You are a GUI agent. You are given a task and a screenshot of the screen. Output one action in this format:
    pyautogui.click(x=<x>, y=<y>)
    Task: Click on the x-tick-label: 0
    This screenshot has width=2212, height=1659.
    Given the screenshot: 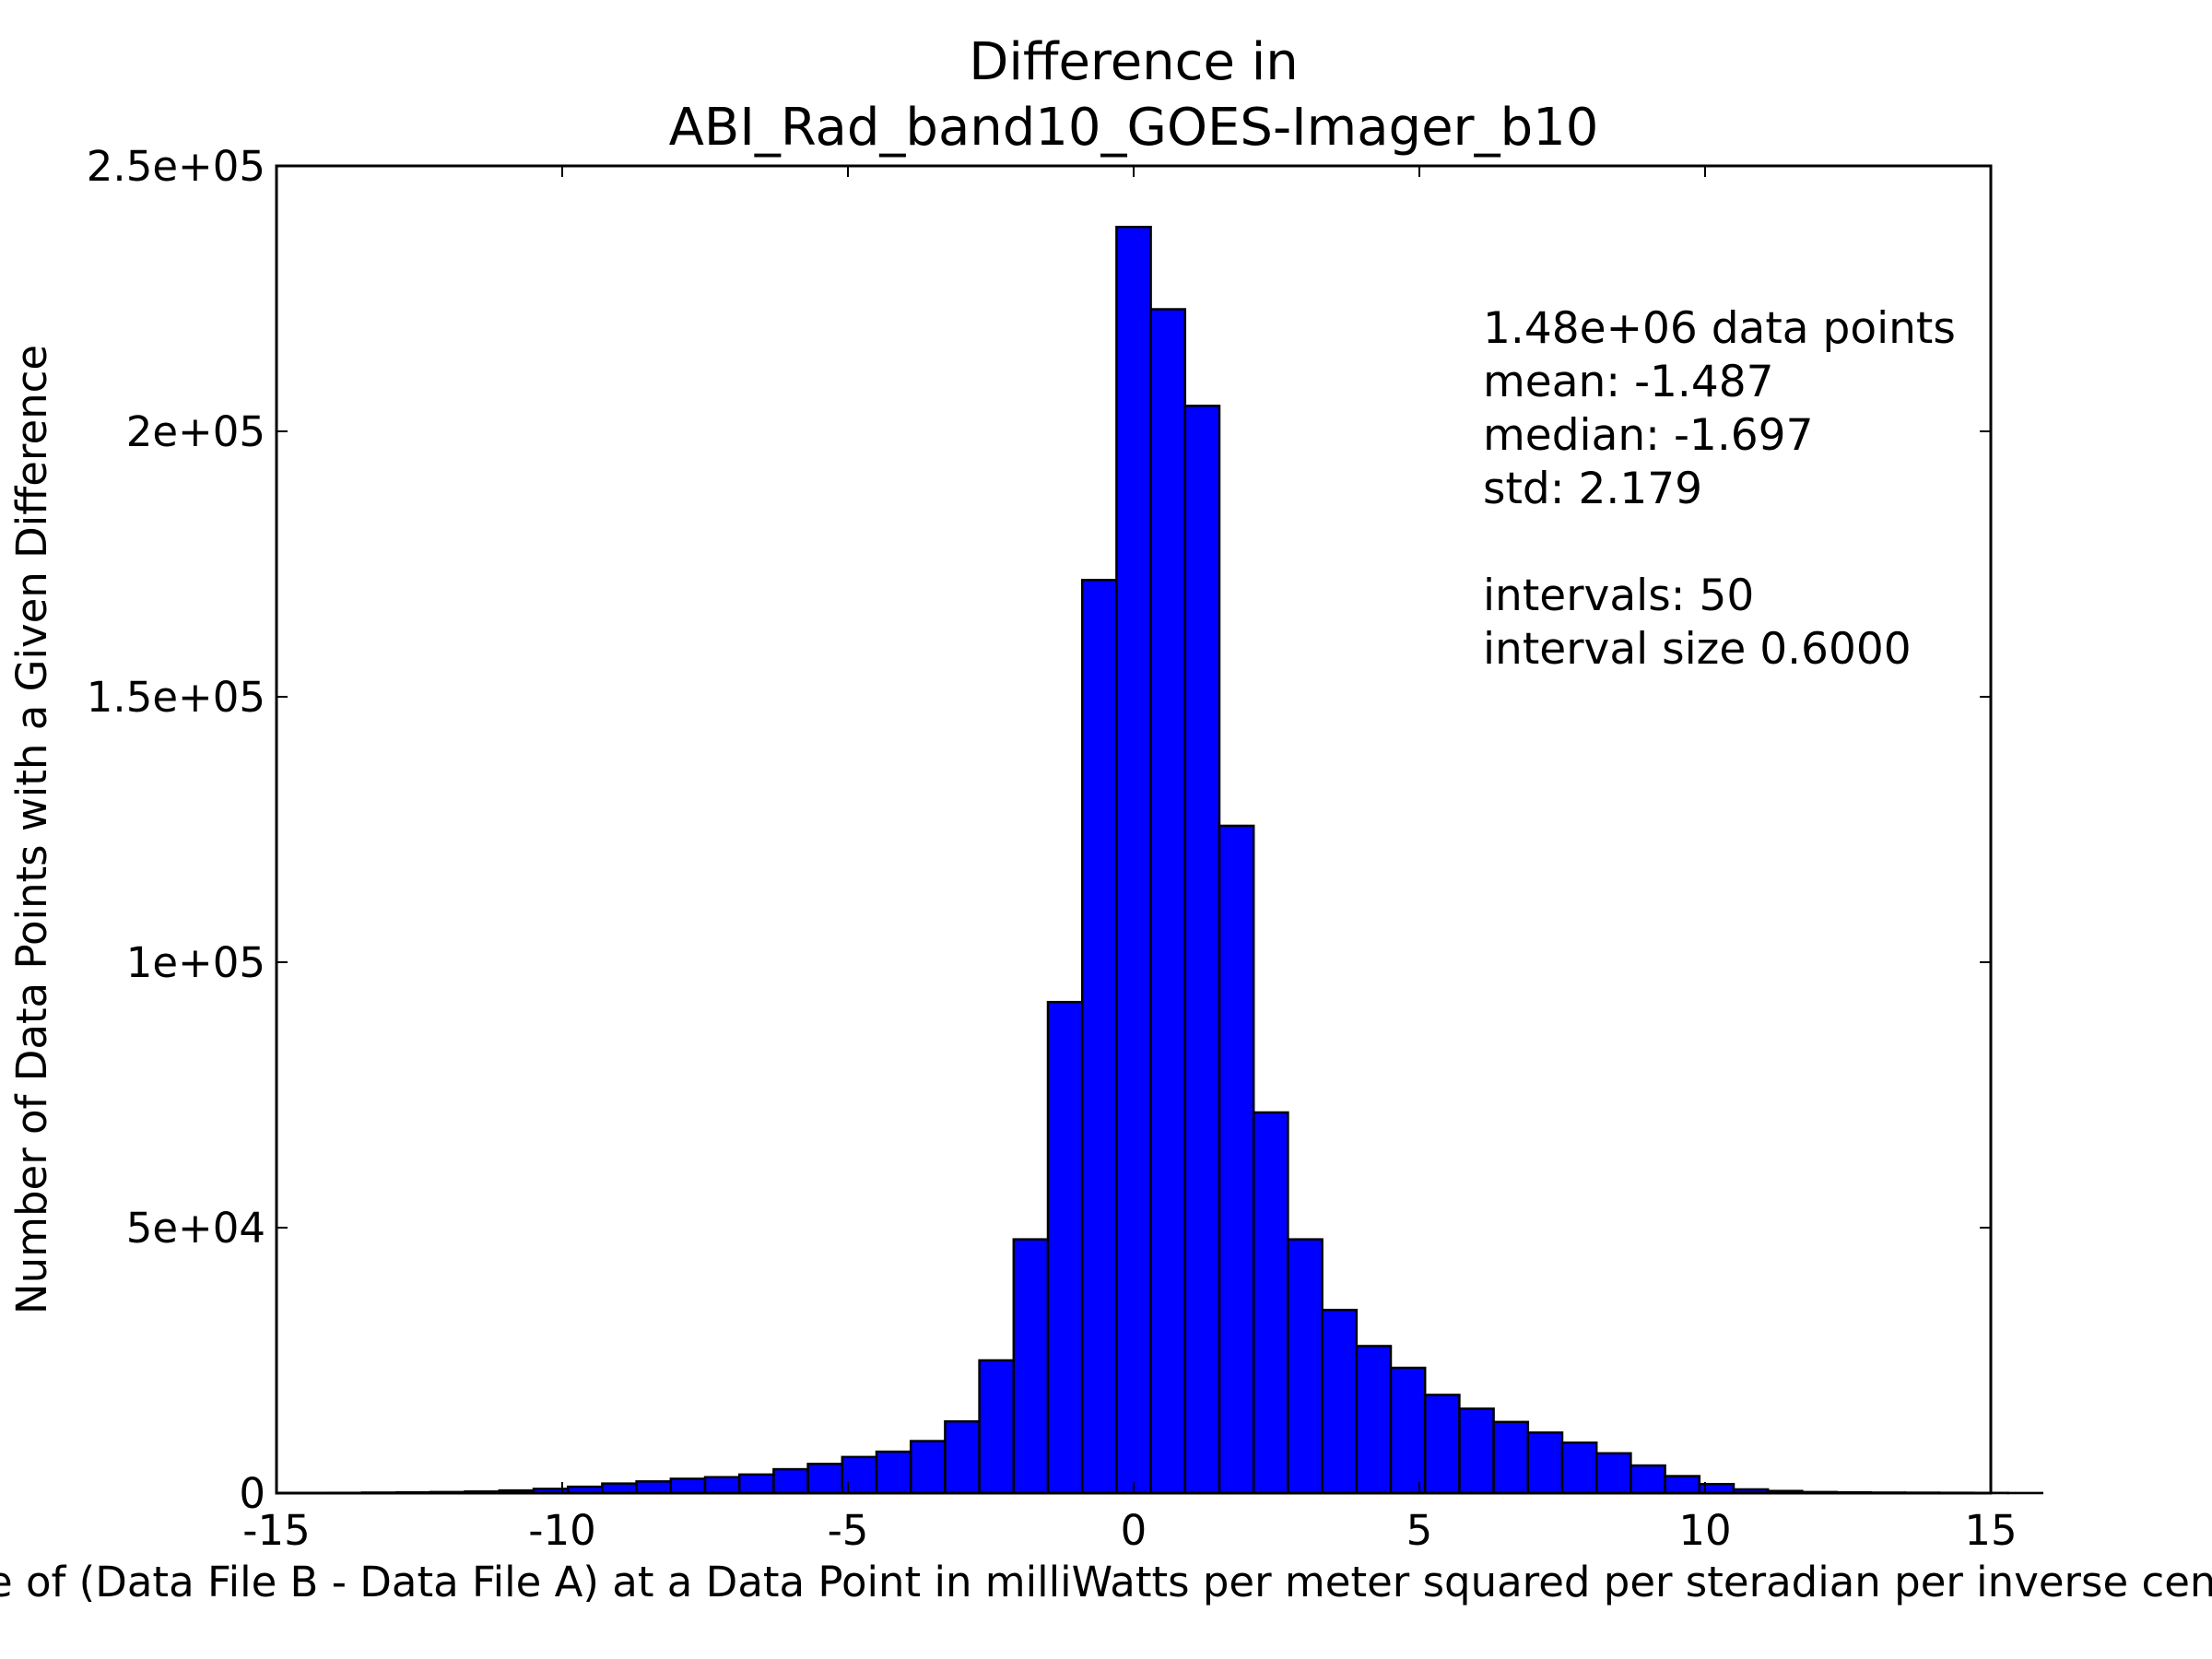 What is the action you would take?
    pyautogui.click(x=1134, y=1530)
    